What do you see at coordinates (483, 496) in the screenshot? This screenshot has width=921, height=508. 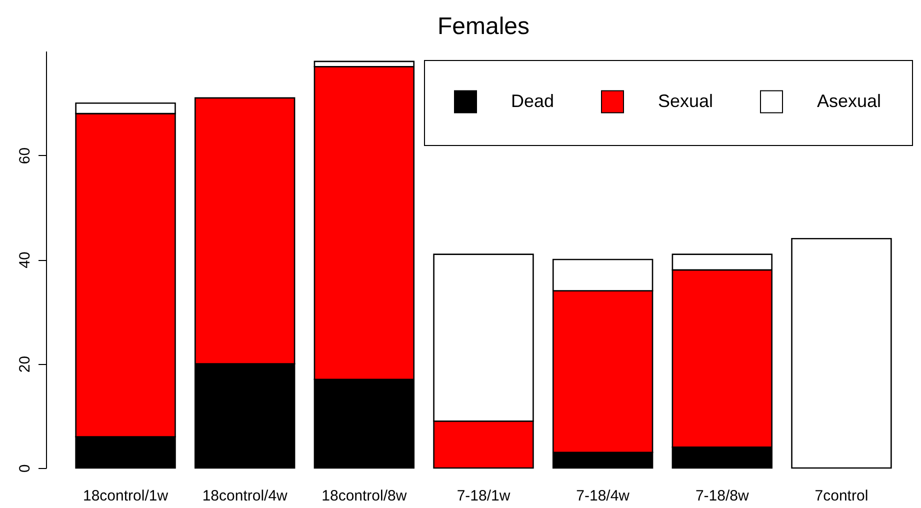 I see `x-tick-label: 7-18/1w` at bounding box center [483, 496].